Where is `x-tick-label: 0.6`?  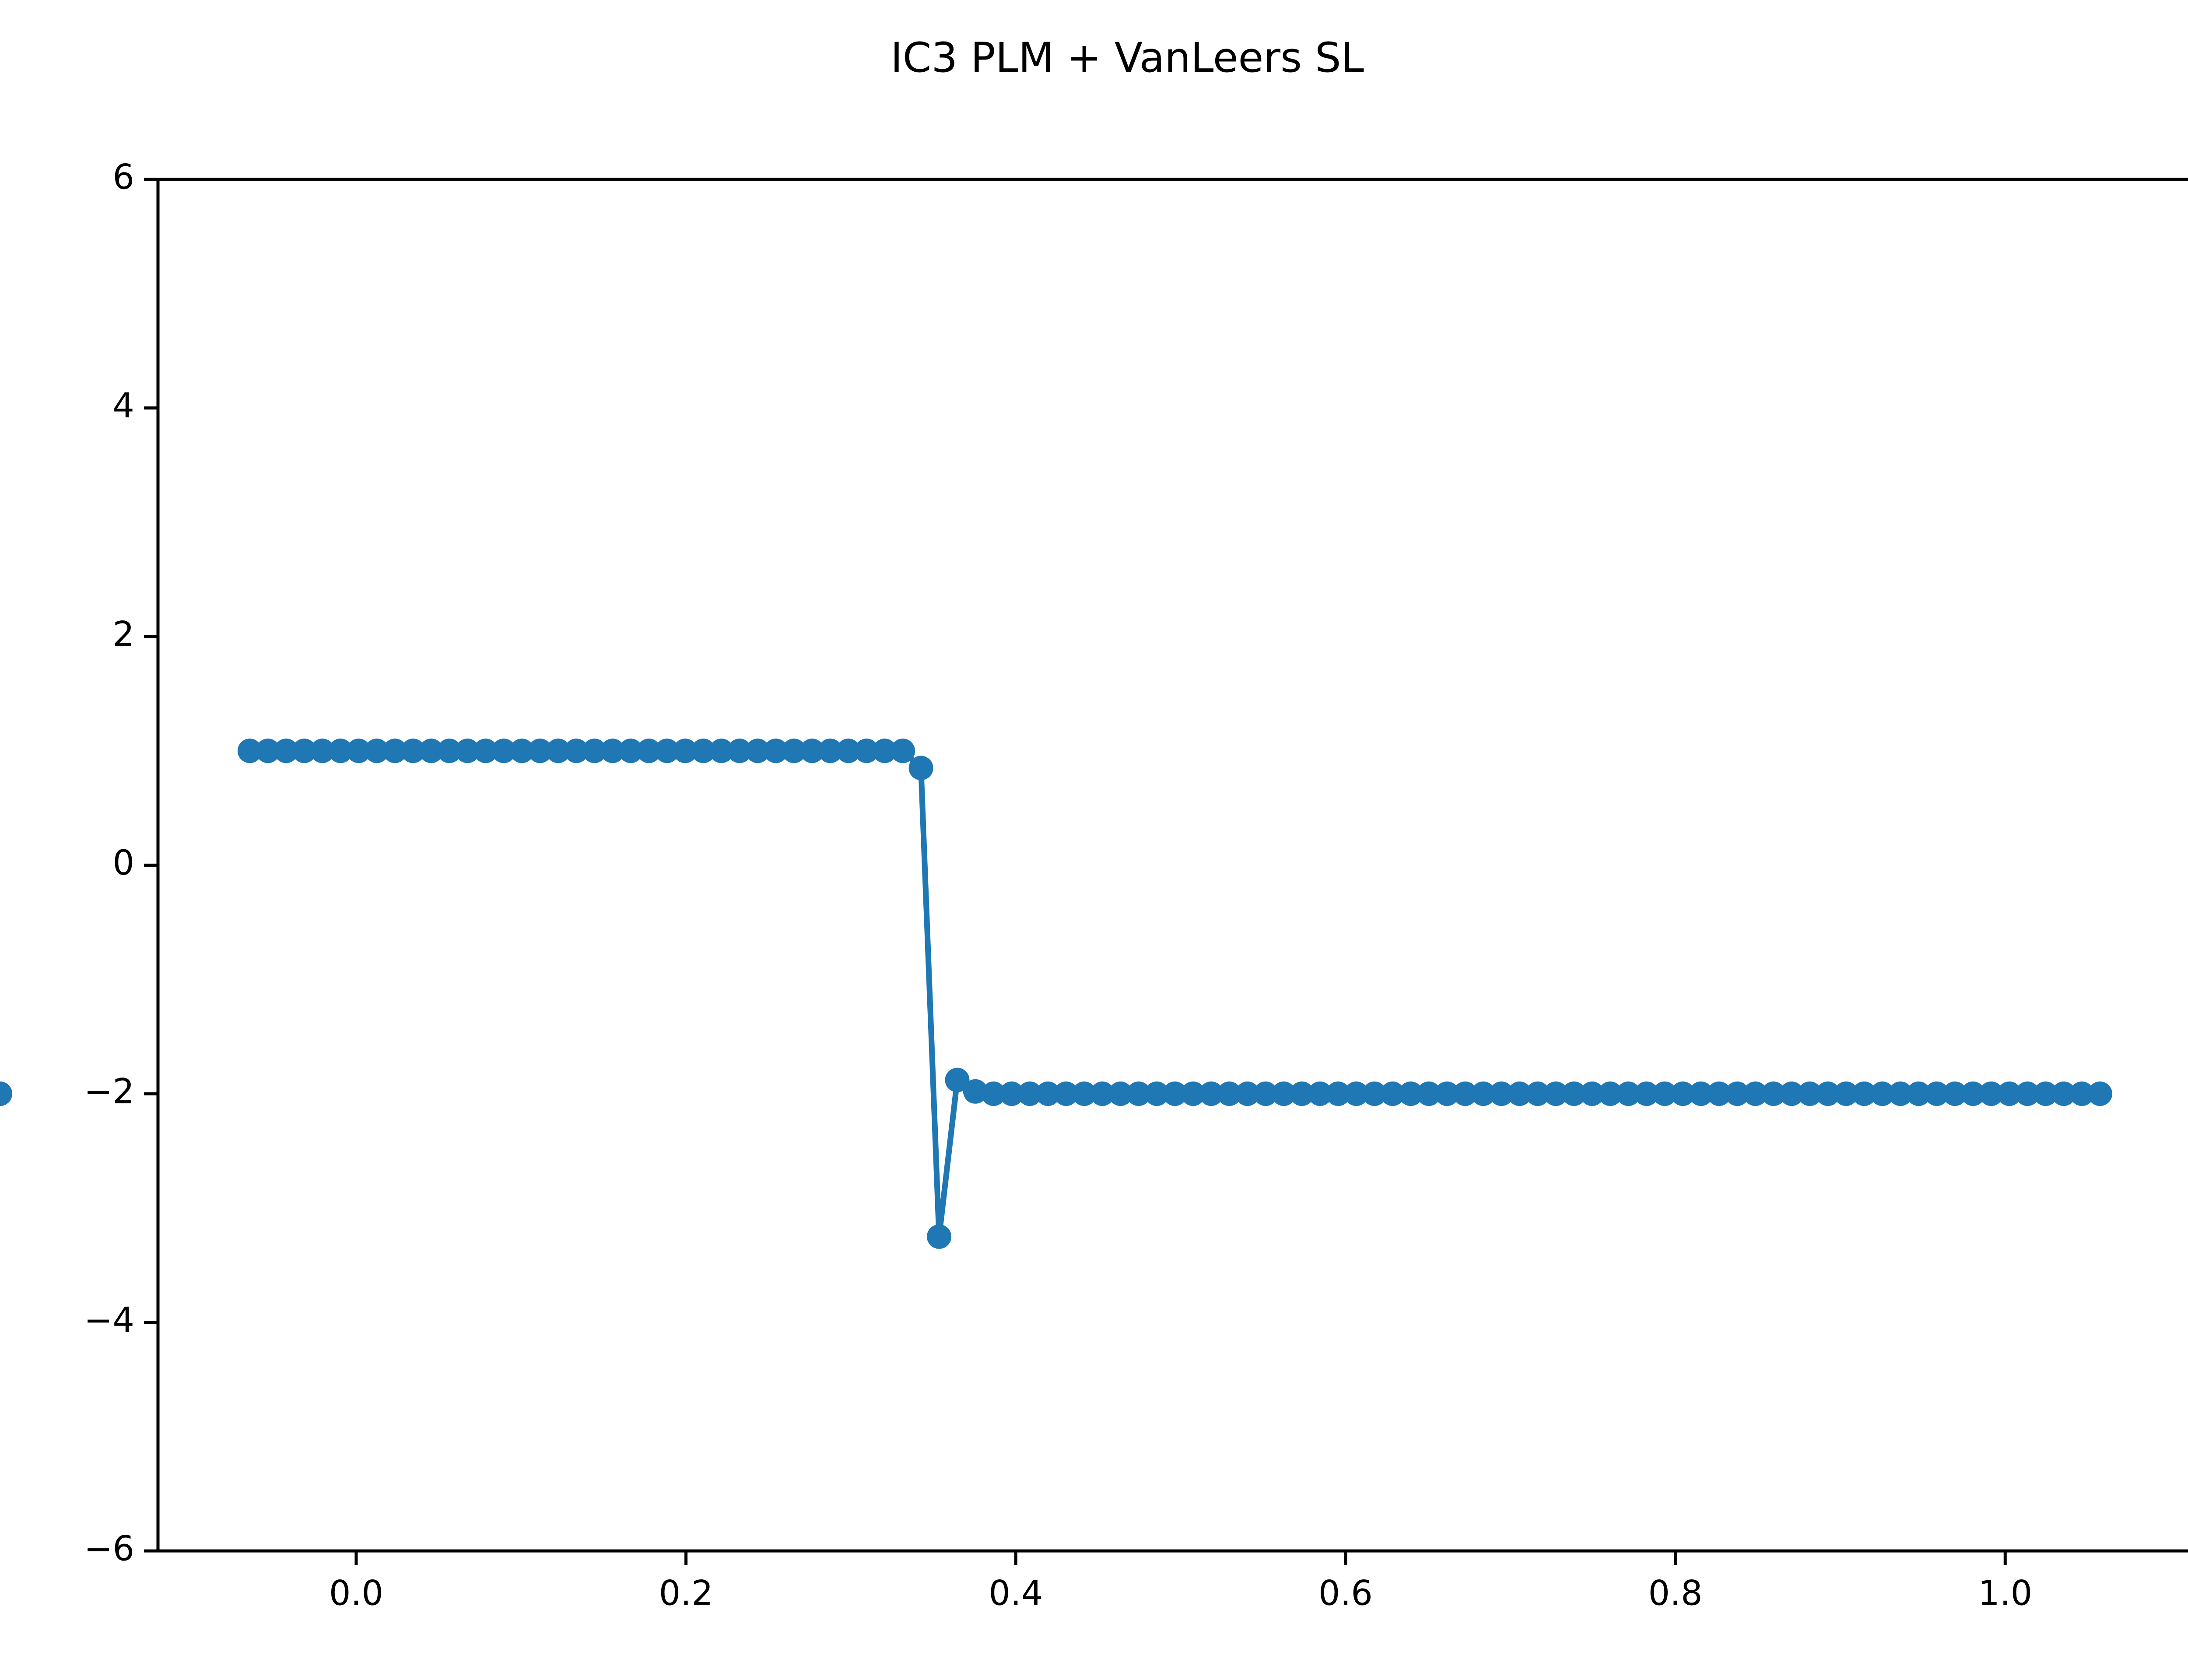
x-tick-label: 0.6 is located at coordinates (1345, 1593).